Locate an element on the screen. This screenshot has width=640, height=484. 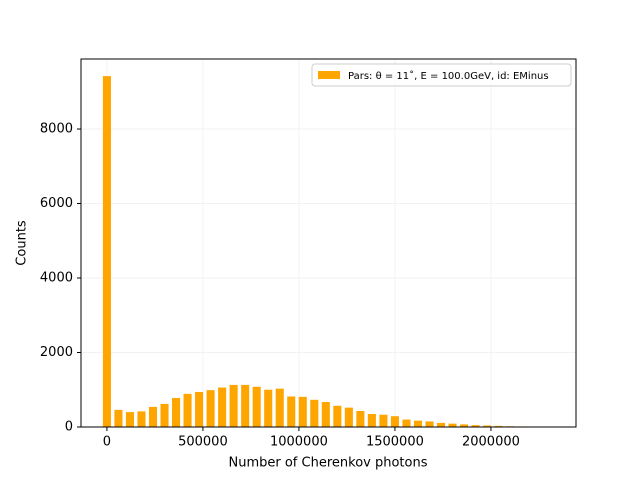
legend-swatch is located at coordinates (329, 75).